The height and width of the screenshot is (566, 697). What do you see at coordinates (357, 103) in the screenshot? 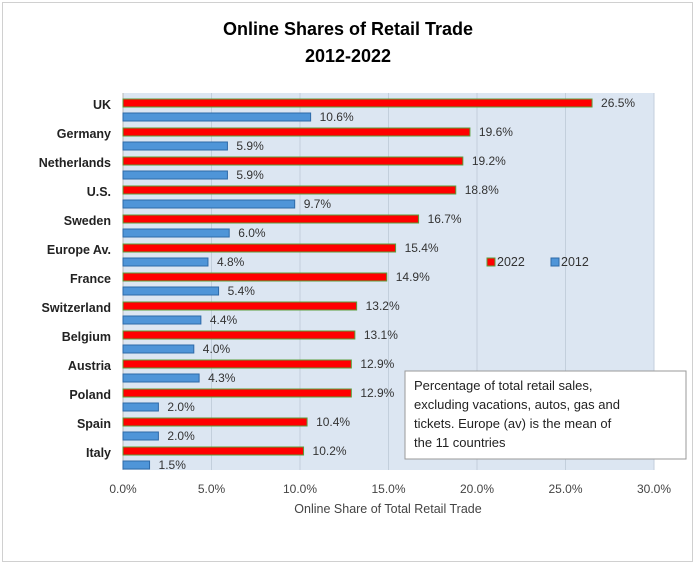
I see `bar-2022-uk` at bounding box center [357, 103].